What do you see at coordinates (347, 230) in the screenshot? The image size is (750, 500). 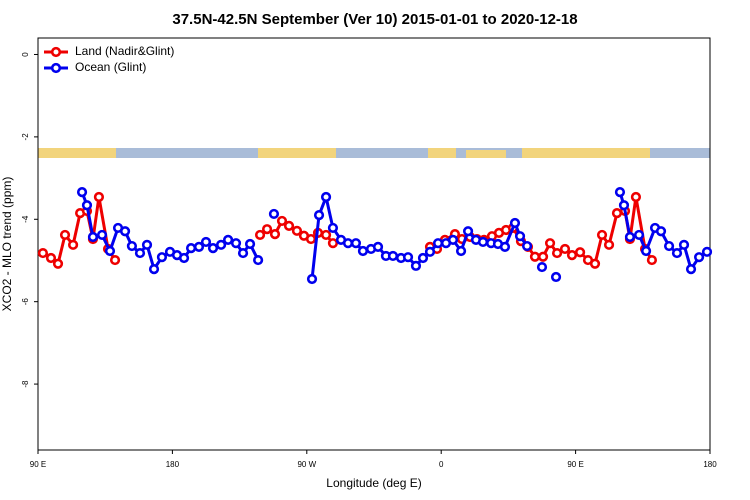 I see `series` at bounding box center [347, 230].